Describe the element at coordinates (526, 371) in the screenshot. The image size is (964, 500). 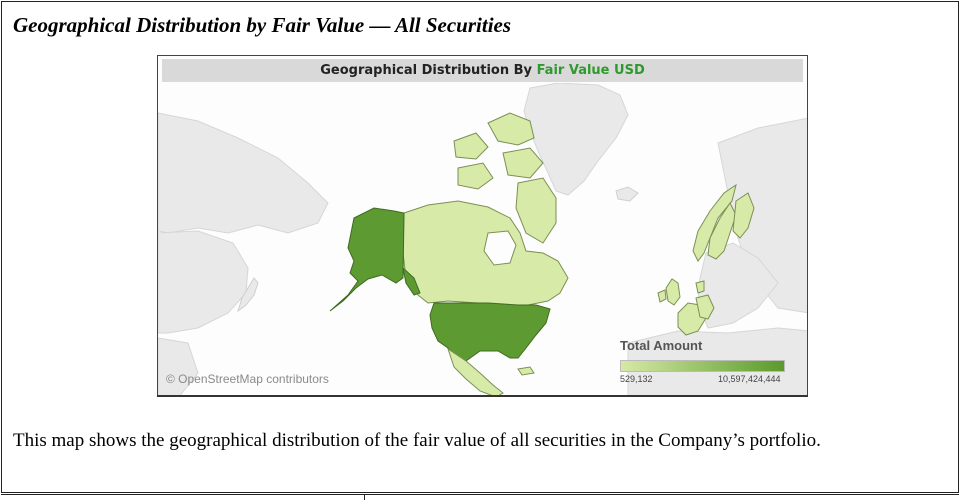
I see `region-caribbean` at that location.